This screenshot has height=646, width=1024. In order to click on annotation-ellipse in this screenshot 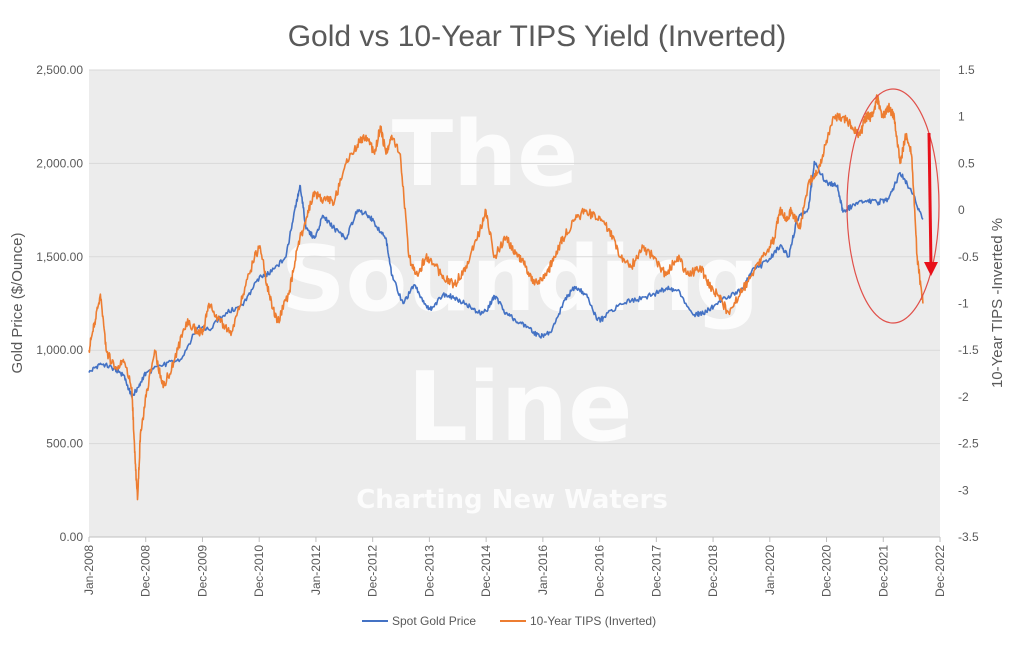, I will do `click(893, 206)`.